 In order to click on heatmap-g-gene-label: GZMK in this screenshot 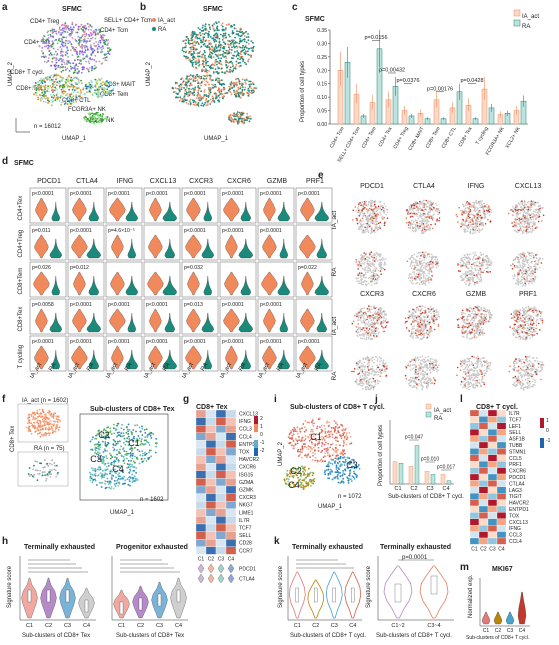, I will do `click(246, 491)`.